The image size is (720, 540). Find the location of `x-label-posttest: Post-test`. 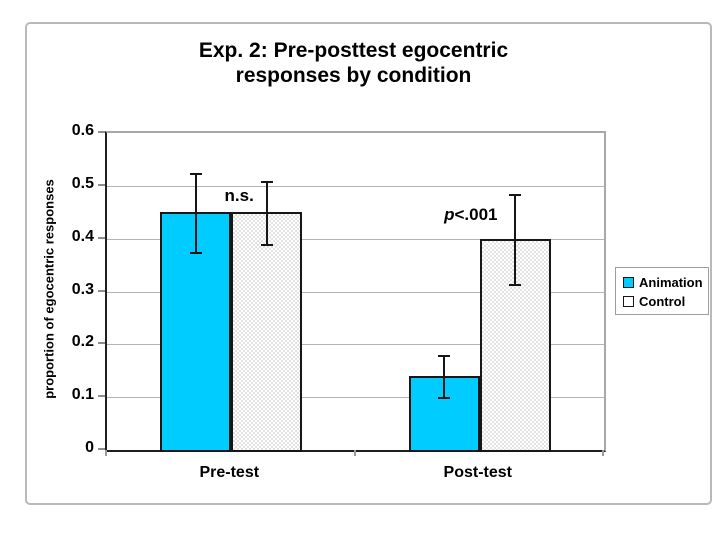

x-label-posttest: Post-test is located at coordinates (477, 472).